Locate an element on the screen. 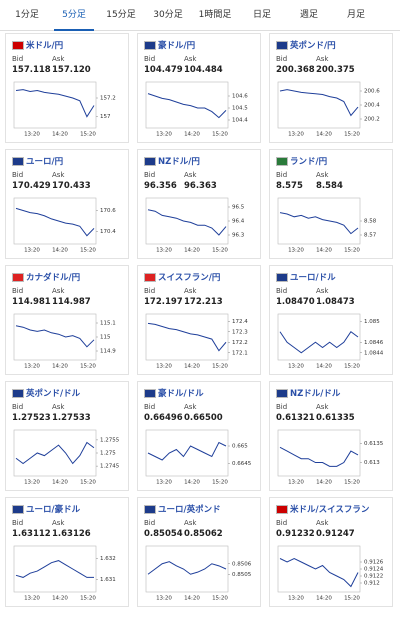 The width and height of the screenshot is (400, 623). tab: 月足 is located at coordinates (355, 15).